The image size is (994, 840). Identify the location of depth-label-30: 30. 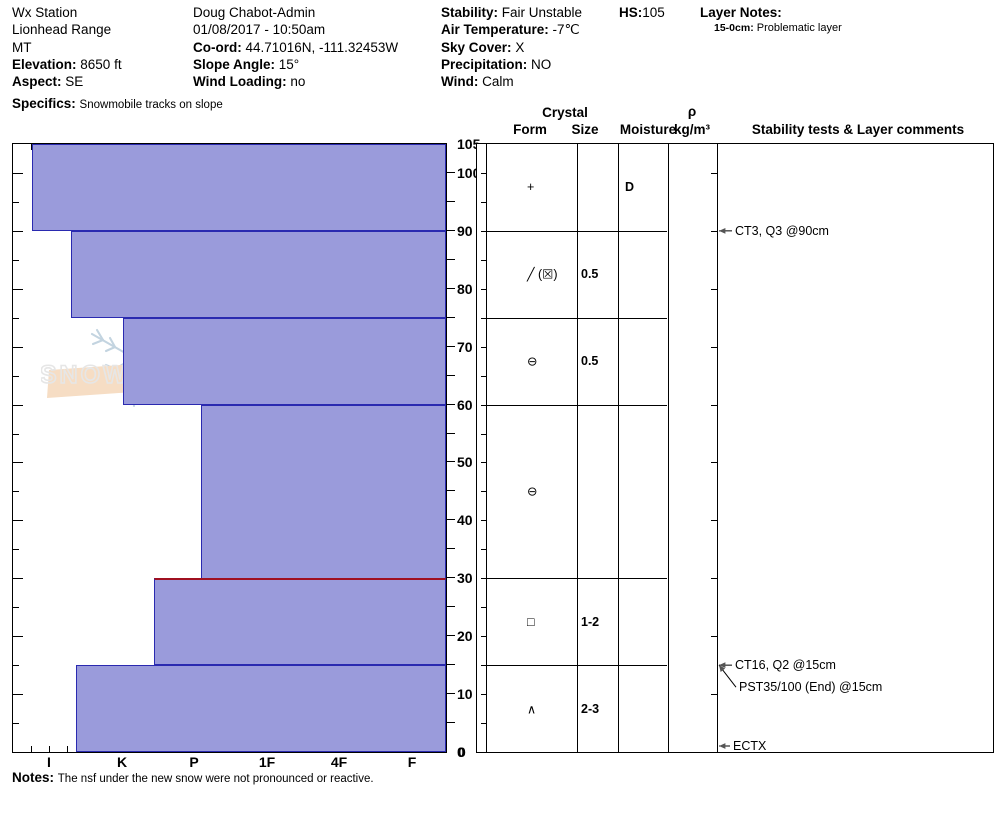
(465, 578).